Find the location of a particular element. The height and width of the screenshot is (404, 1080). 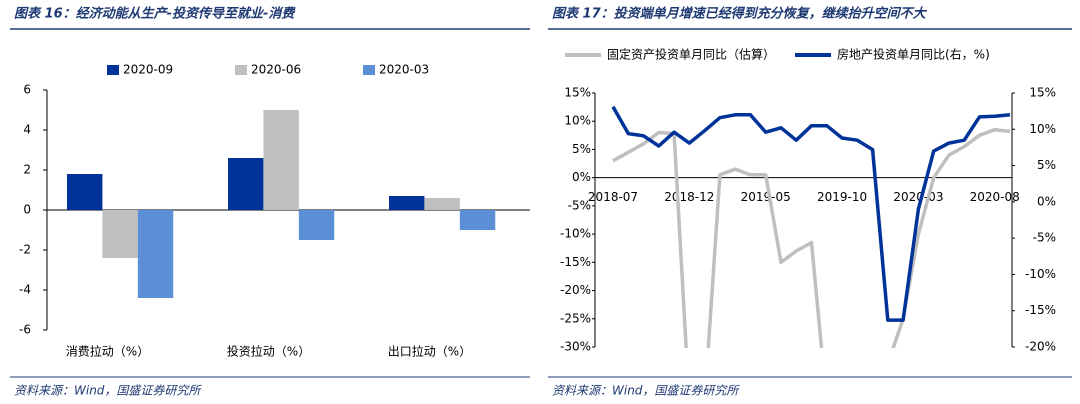

y-tick-label: -25% is located at coordinates (575, 318).